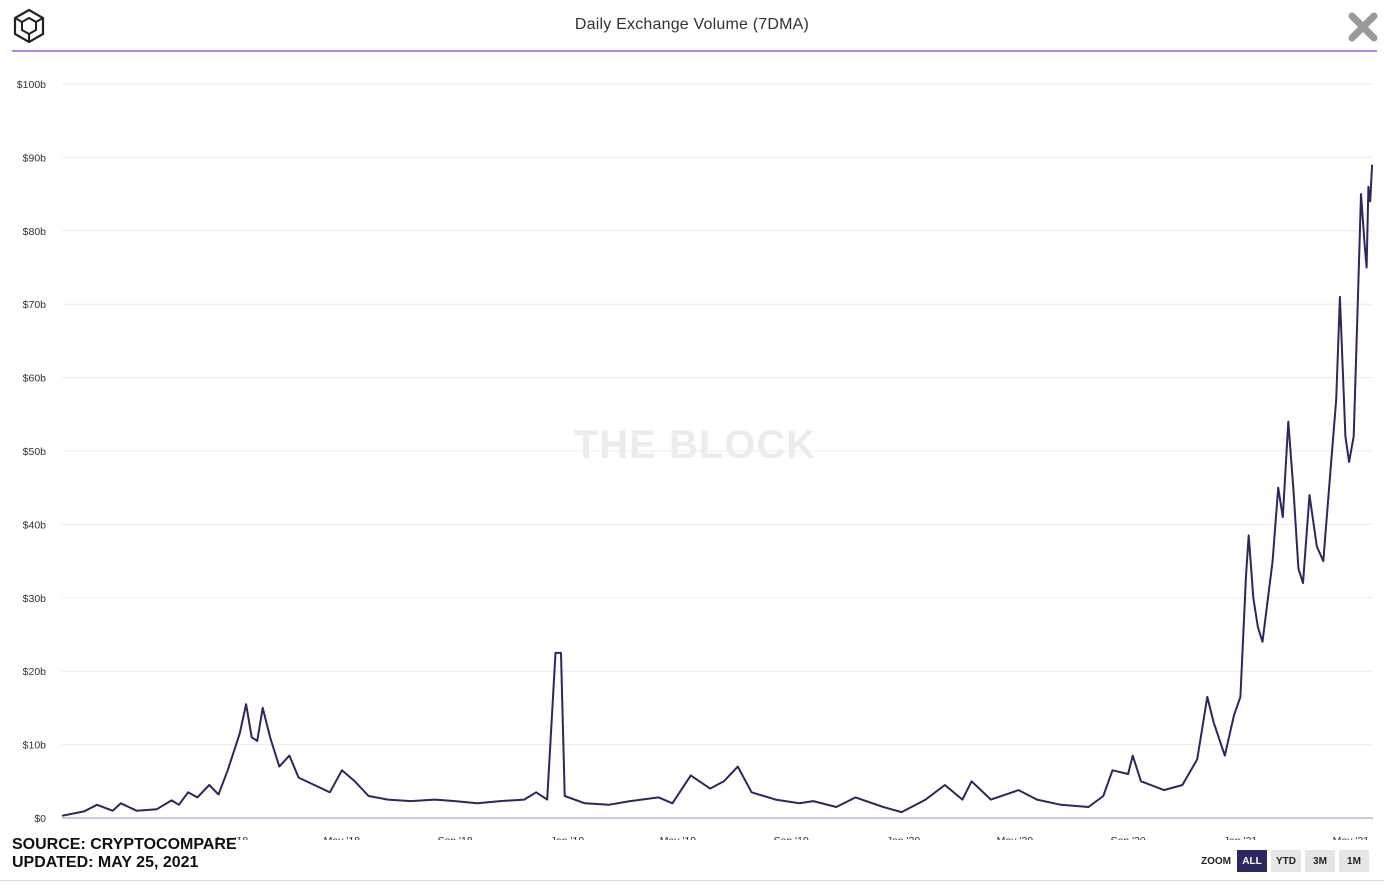 The image size is (1384, 888). I want to click on y-tick-label: $70b, so click(35, 305).